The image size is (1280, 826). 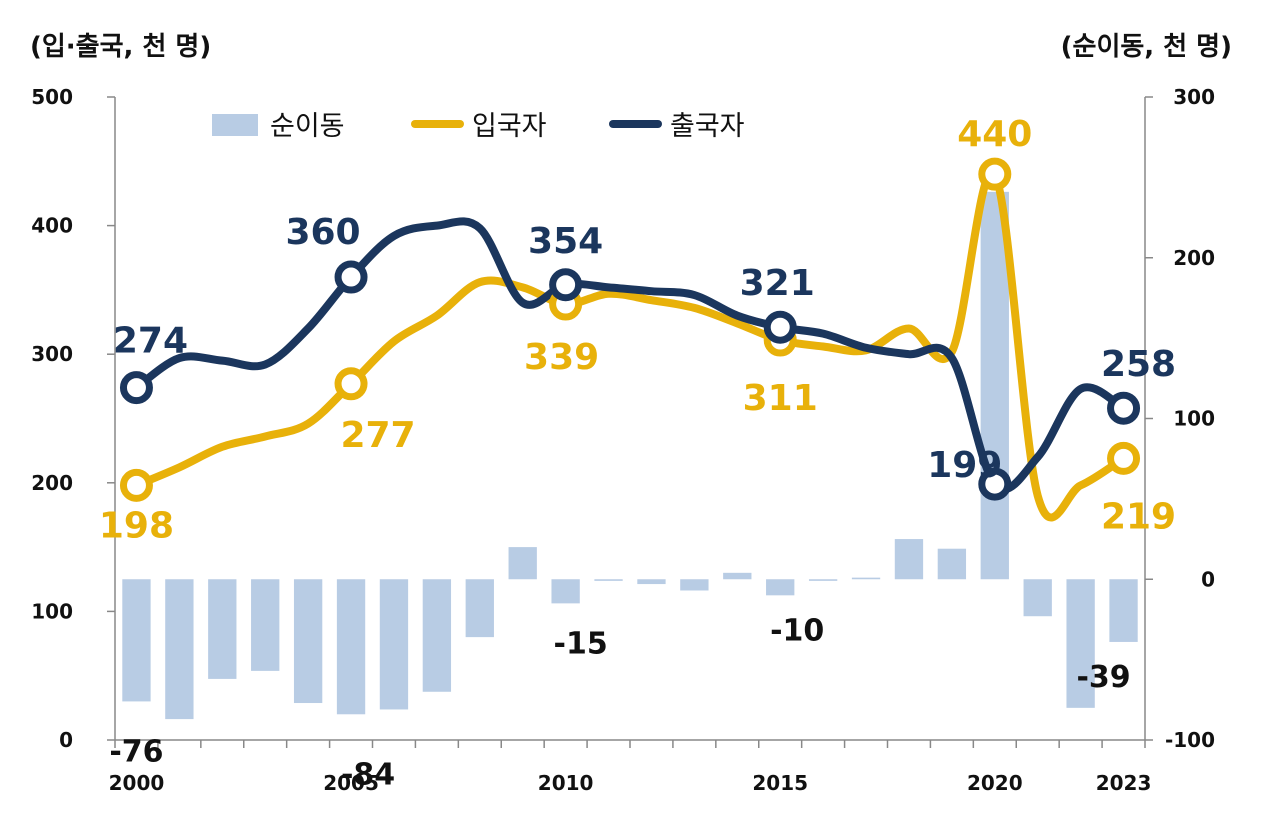 What do you see at coordinates (1037, 598) in the screenshot?
I see `net-bar-2021` at bounding box center [1037, 598].